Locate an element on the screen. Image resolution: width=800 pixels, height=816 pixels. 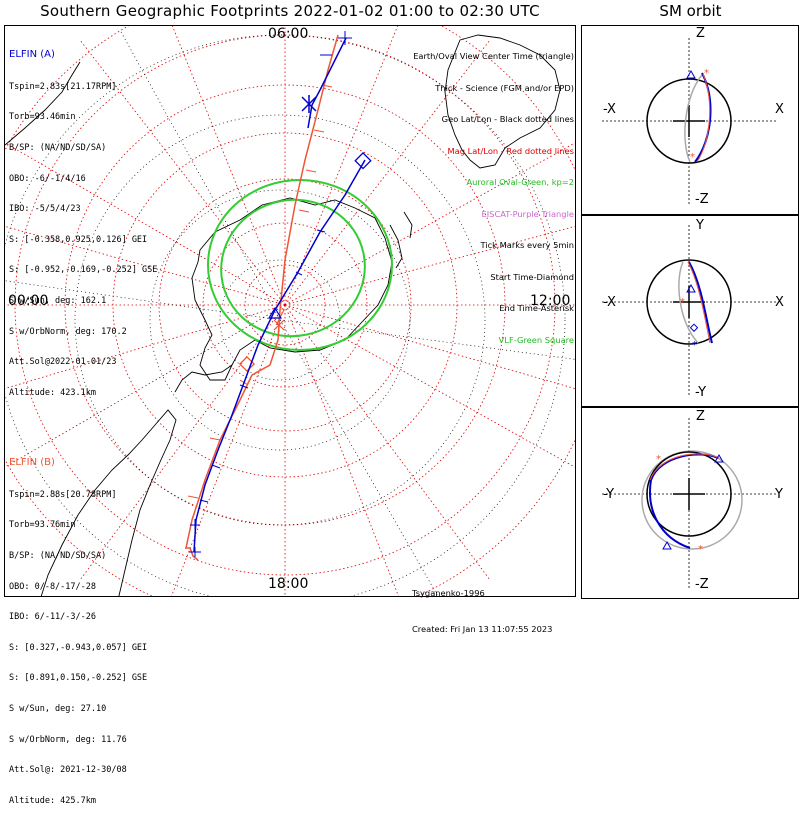
sm1-label-left: -X is located at coordinates (609, 109).